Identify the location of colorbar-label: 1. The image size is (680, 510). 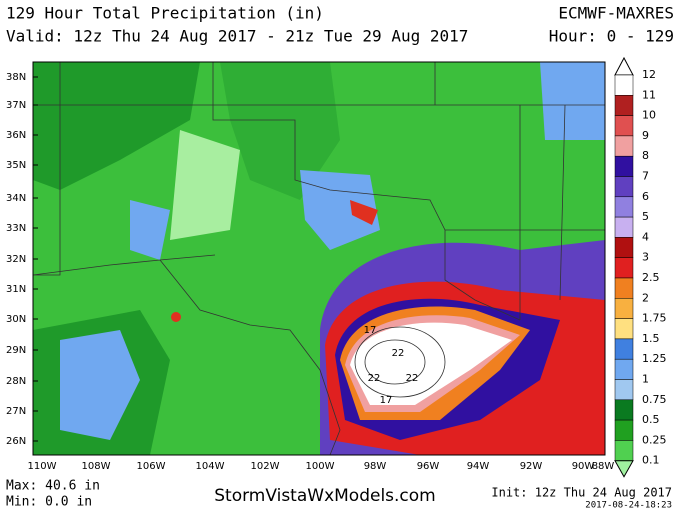
(645, 379).